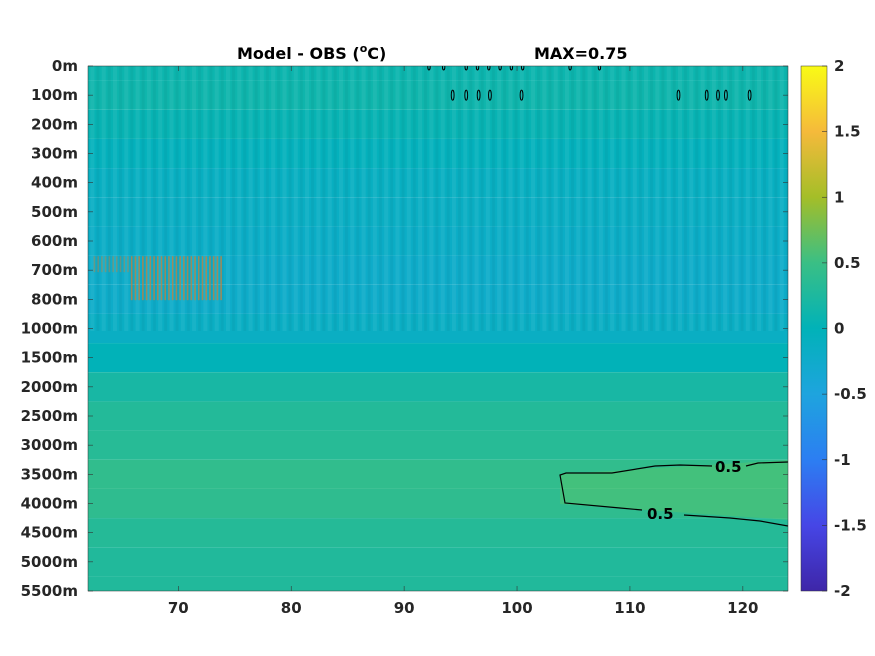  I want to click on y-tick-label: 2500m, so click(49, 416).